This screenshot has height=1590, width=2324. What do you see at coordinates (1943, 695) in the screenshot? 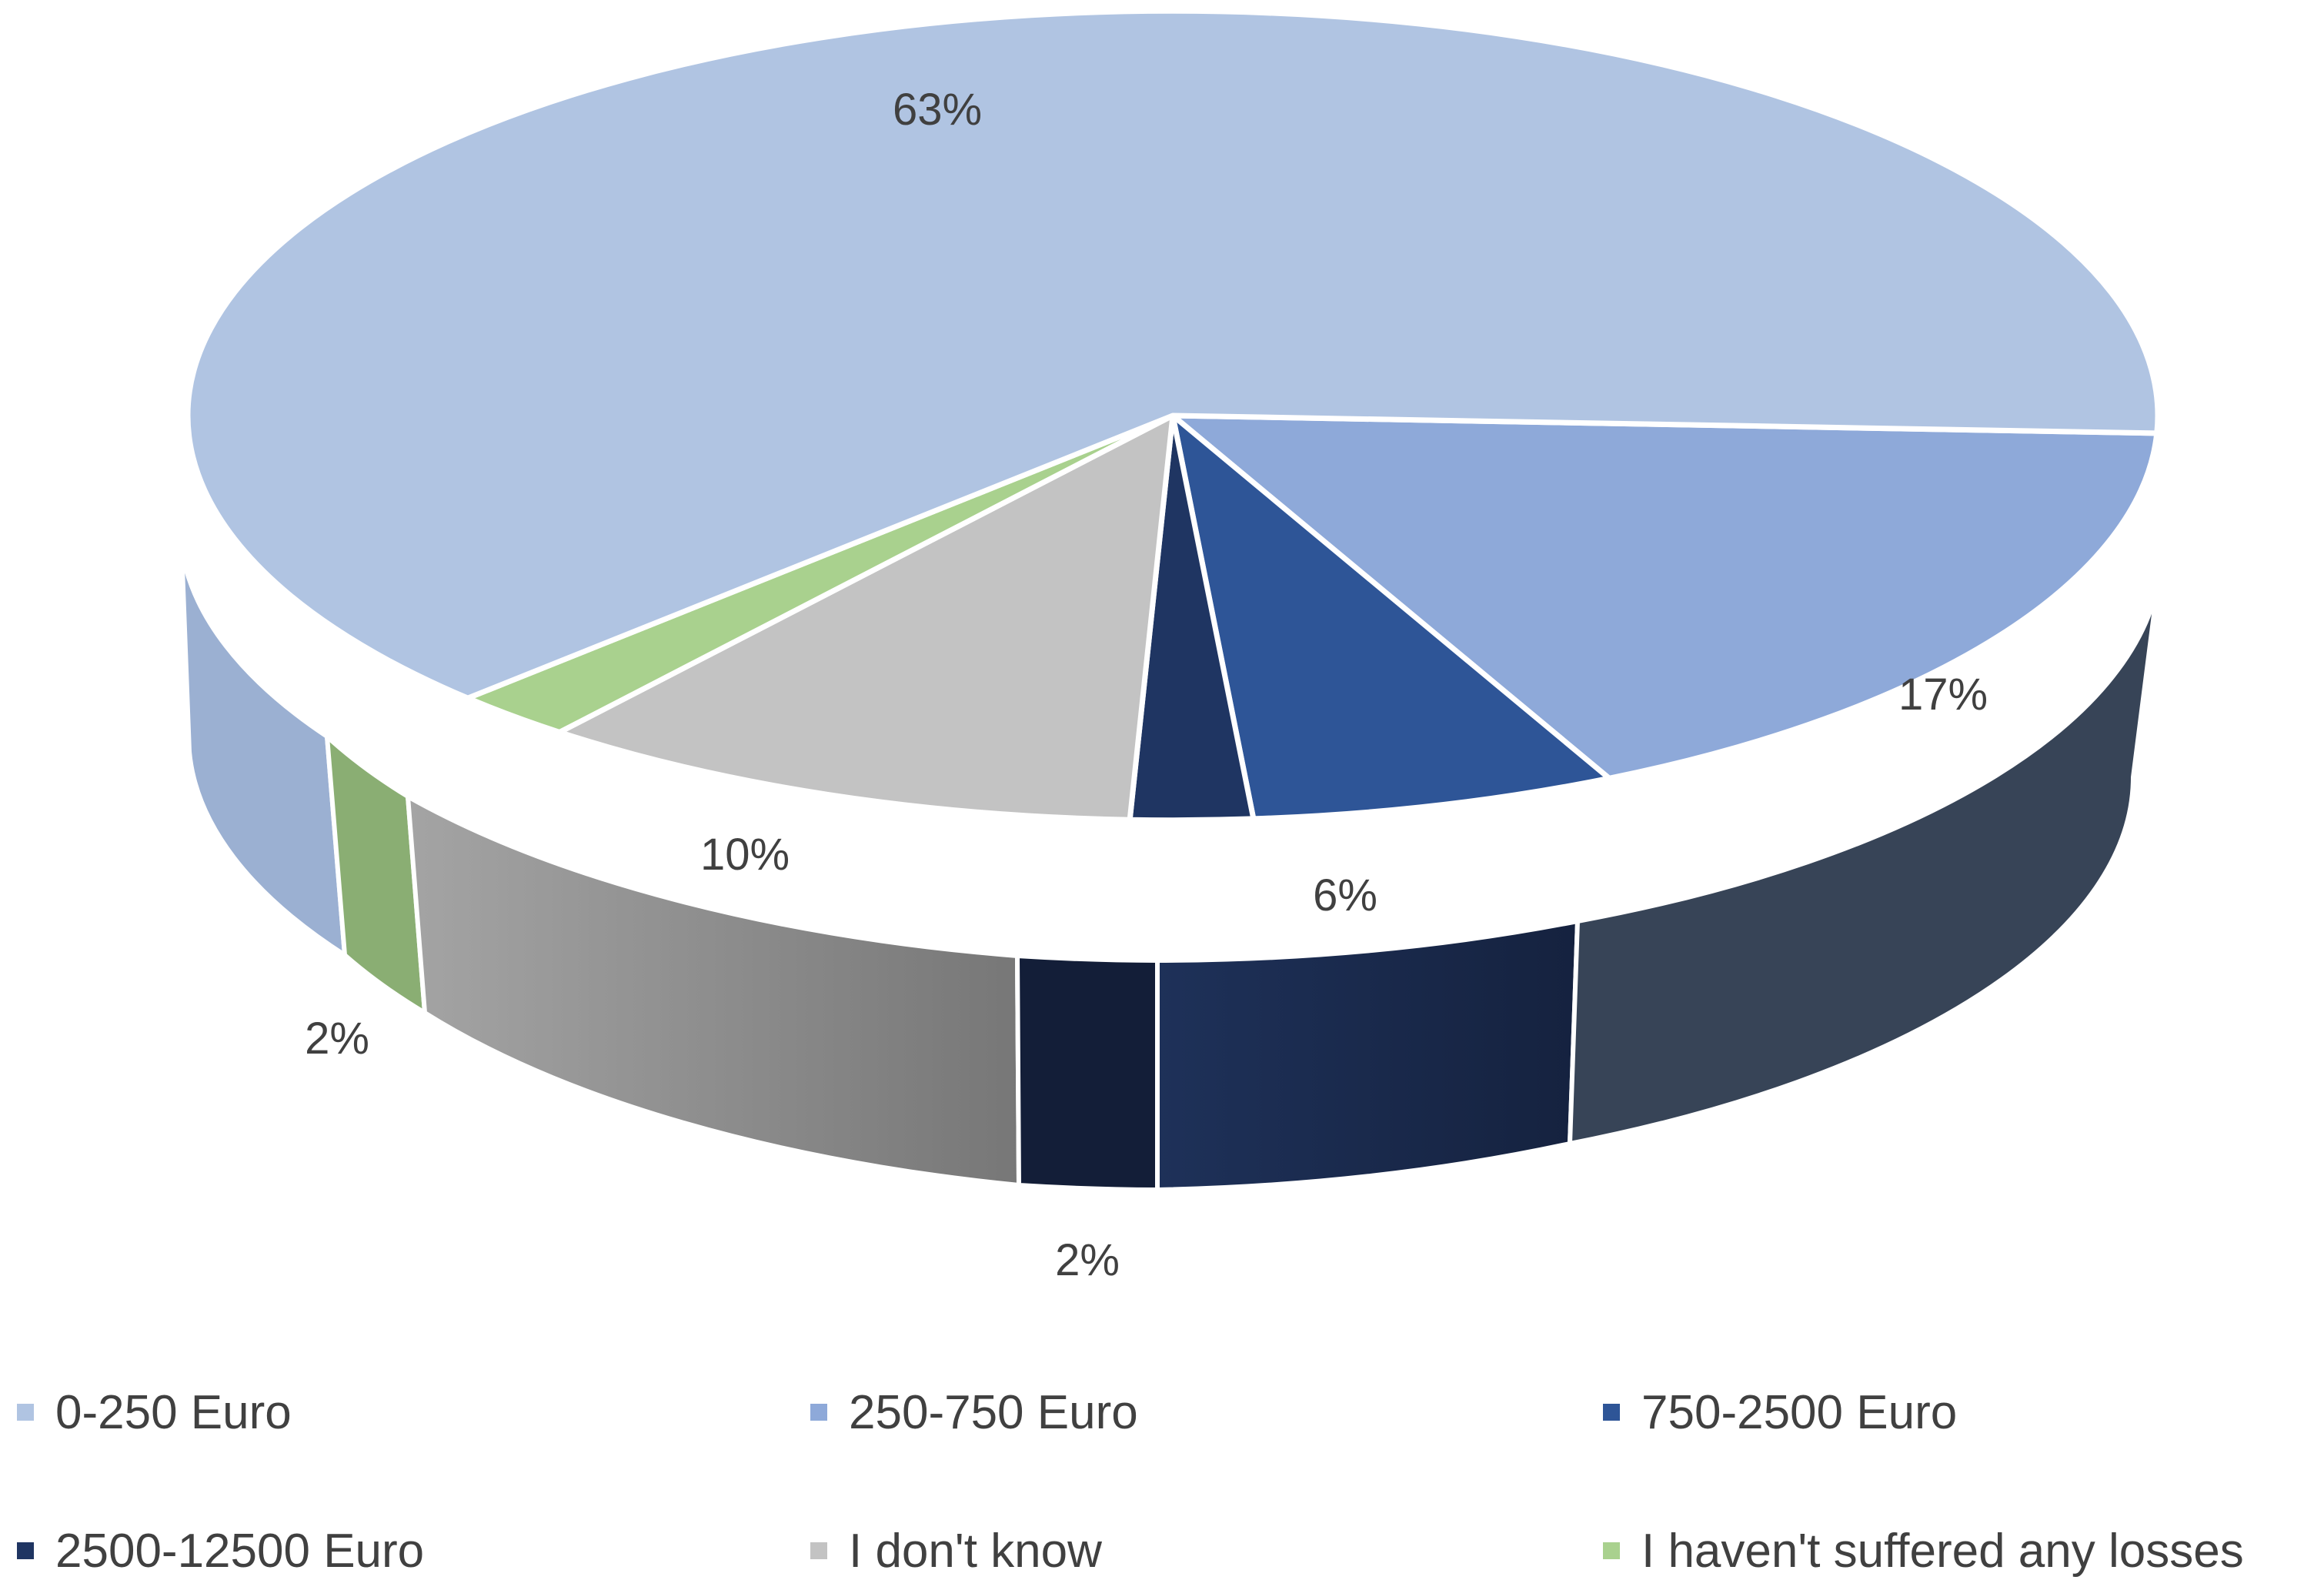
I see `data-label-250-750: 17%` at bounding box center [1943, 695].